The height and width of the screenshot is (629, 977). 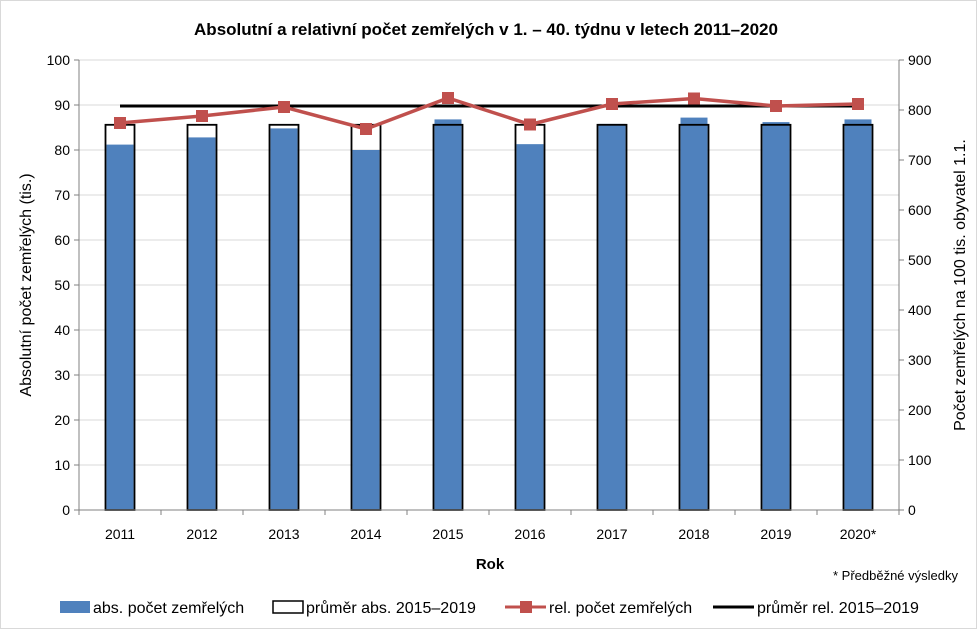 What do you see at coordinates (447, 534) in the screenshot?
I see `x-tick-label: 2015` at bounding box center [447, 534].